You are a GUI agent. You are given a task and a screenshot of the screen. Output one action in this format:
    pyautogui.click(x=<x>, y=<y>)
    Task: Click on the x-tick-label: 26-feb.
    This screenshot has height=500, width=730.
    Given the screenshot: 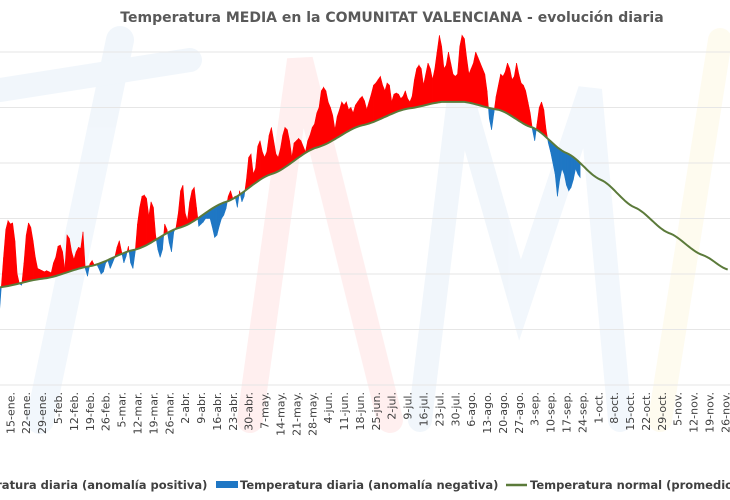 What is the action you would take?
    pyautogui.click(x=106, y=411)
    